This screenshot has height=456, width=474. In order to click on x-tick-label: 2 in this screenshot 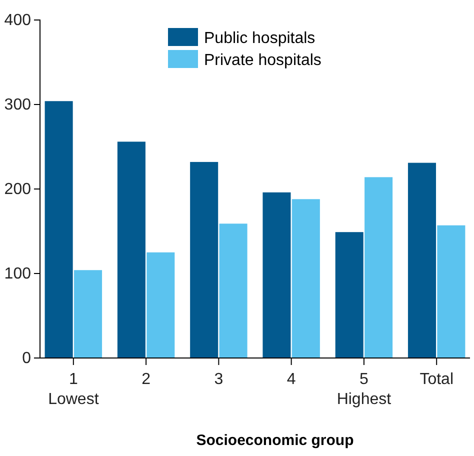, I will do `click(146, 379)`.